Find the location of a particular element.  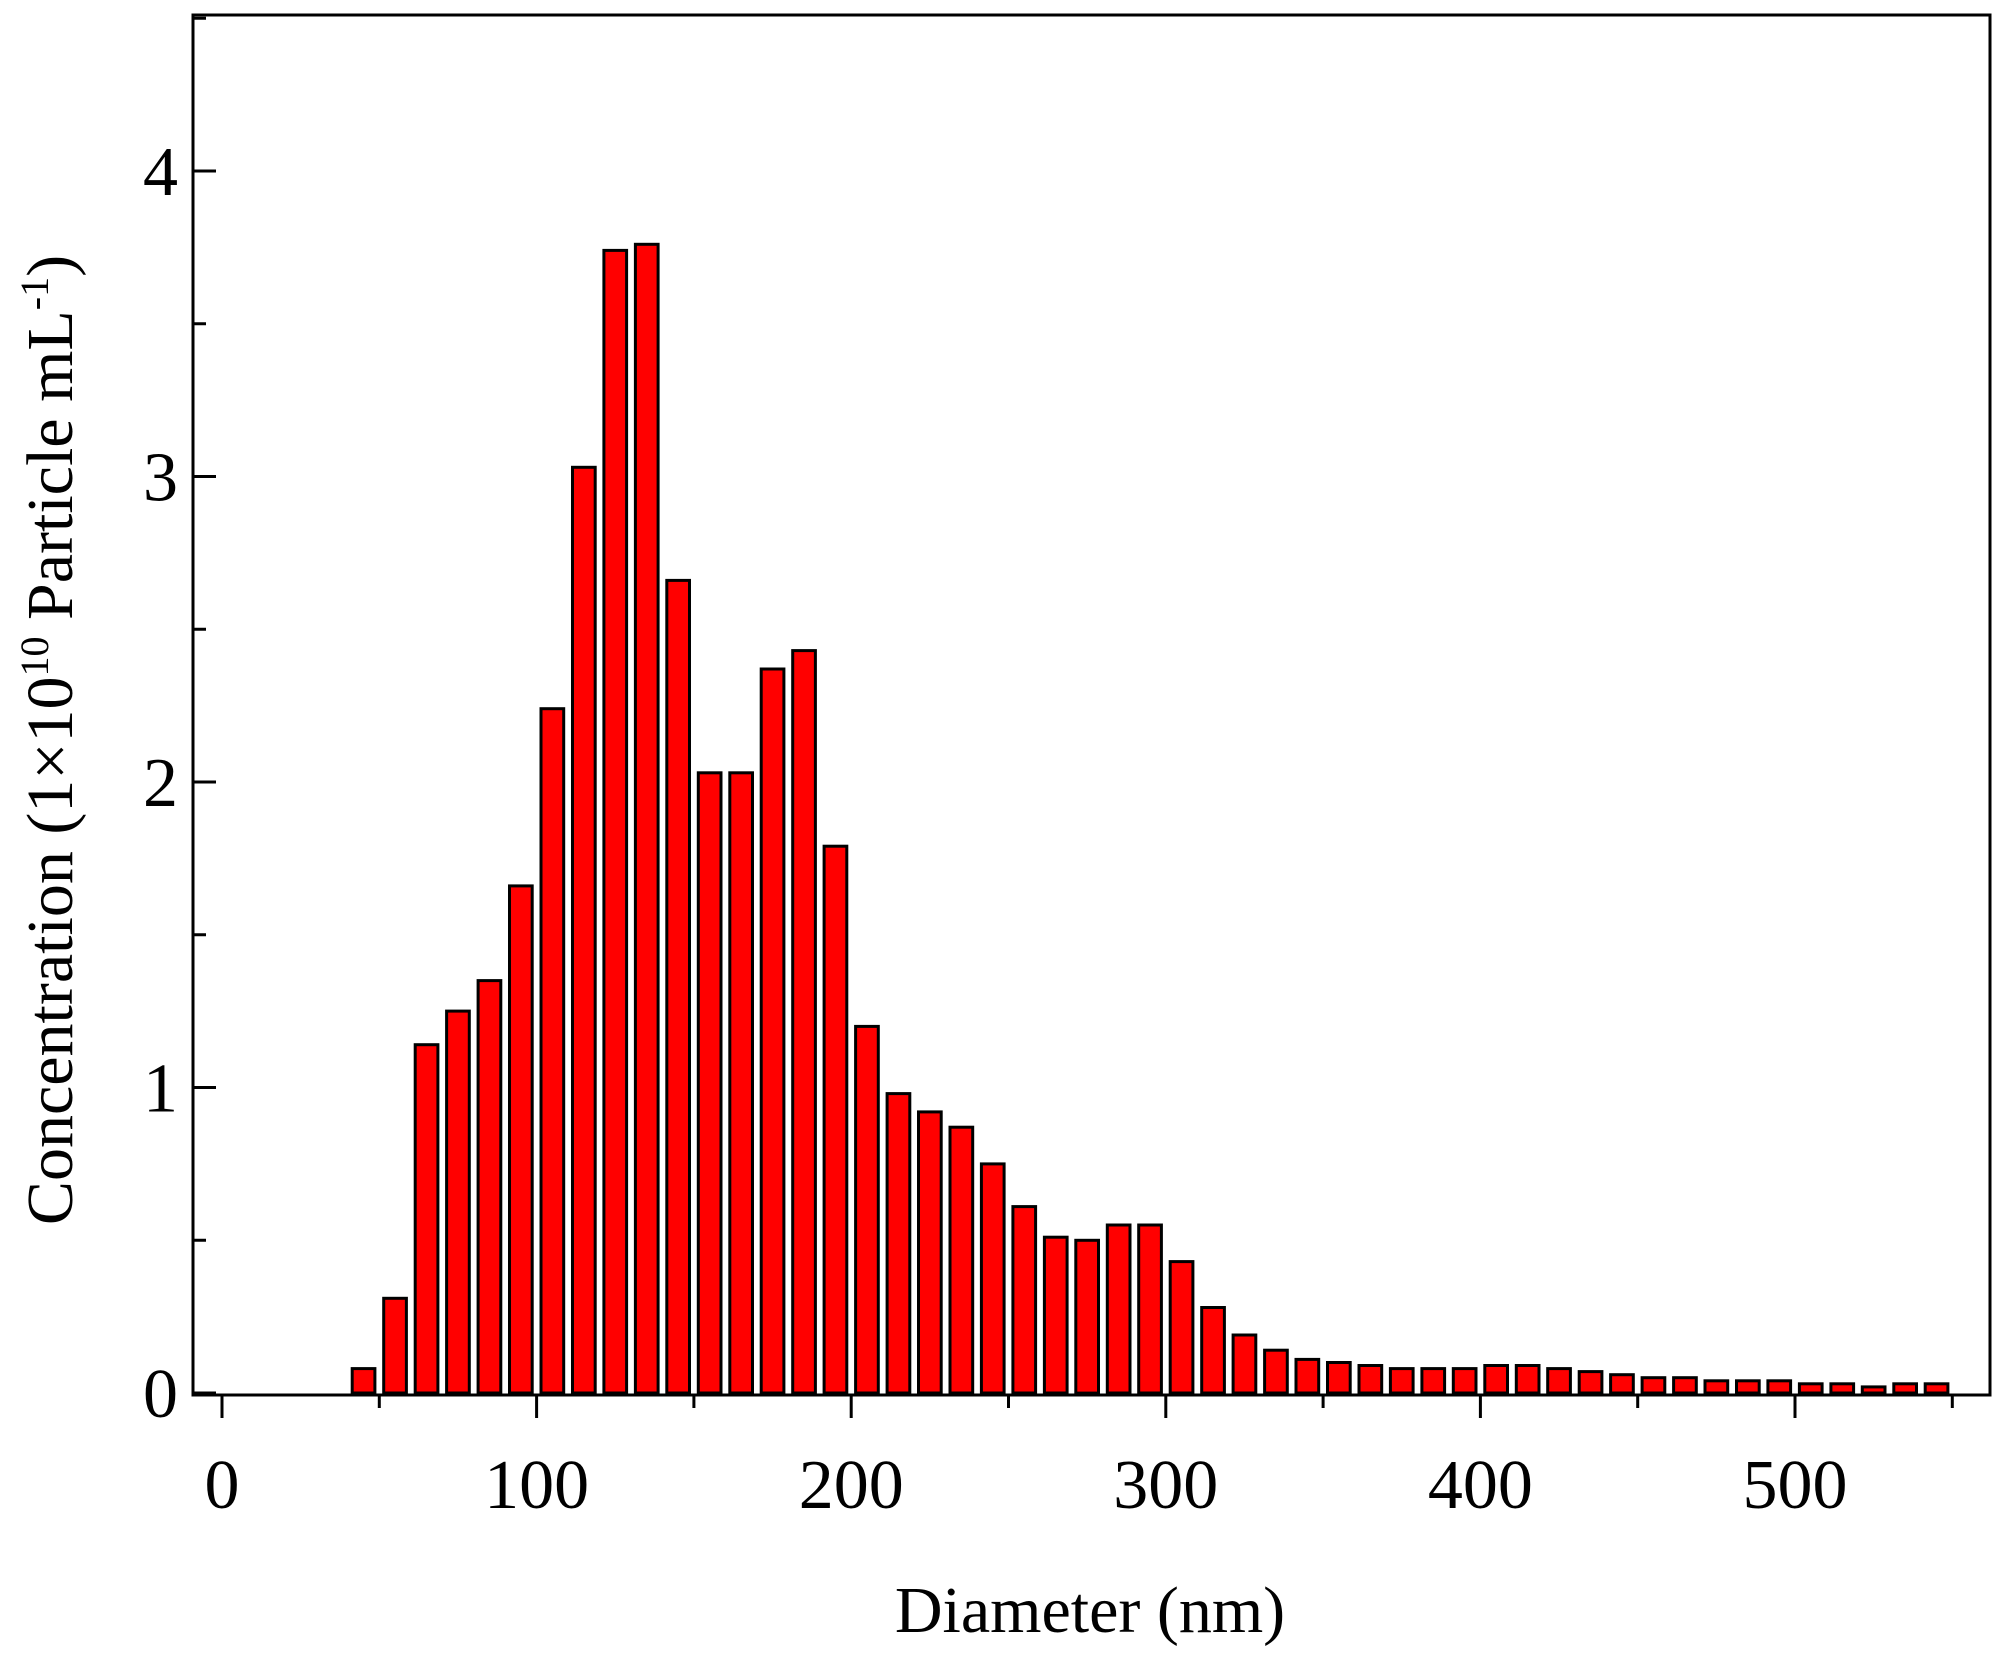

bar-205nm is located at coordinates (867, 1209).